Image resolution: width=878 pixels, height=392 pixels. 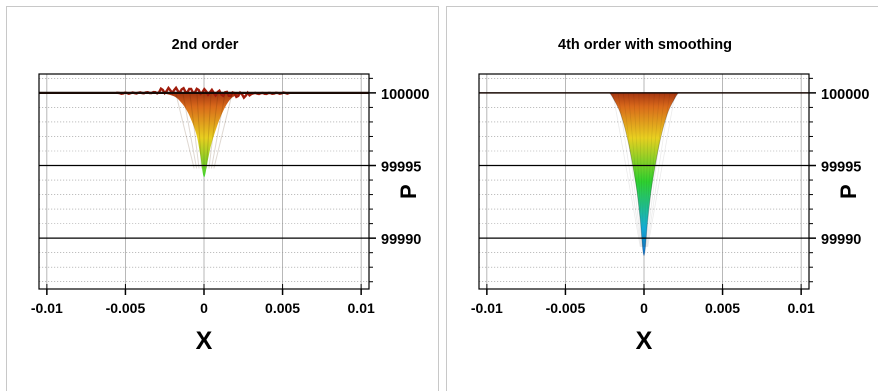 What do you see at coordinates (205, 45) in the screenshot?
I see `chart-title: 2nd order` at bounding box center [205, 45].